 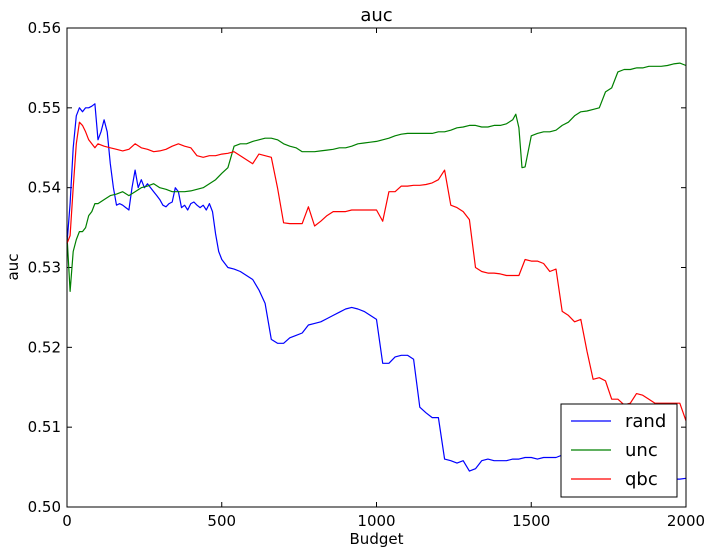 I want to click on chart-title: auc, so click(x=376, y=15).